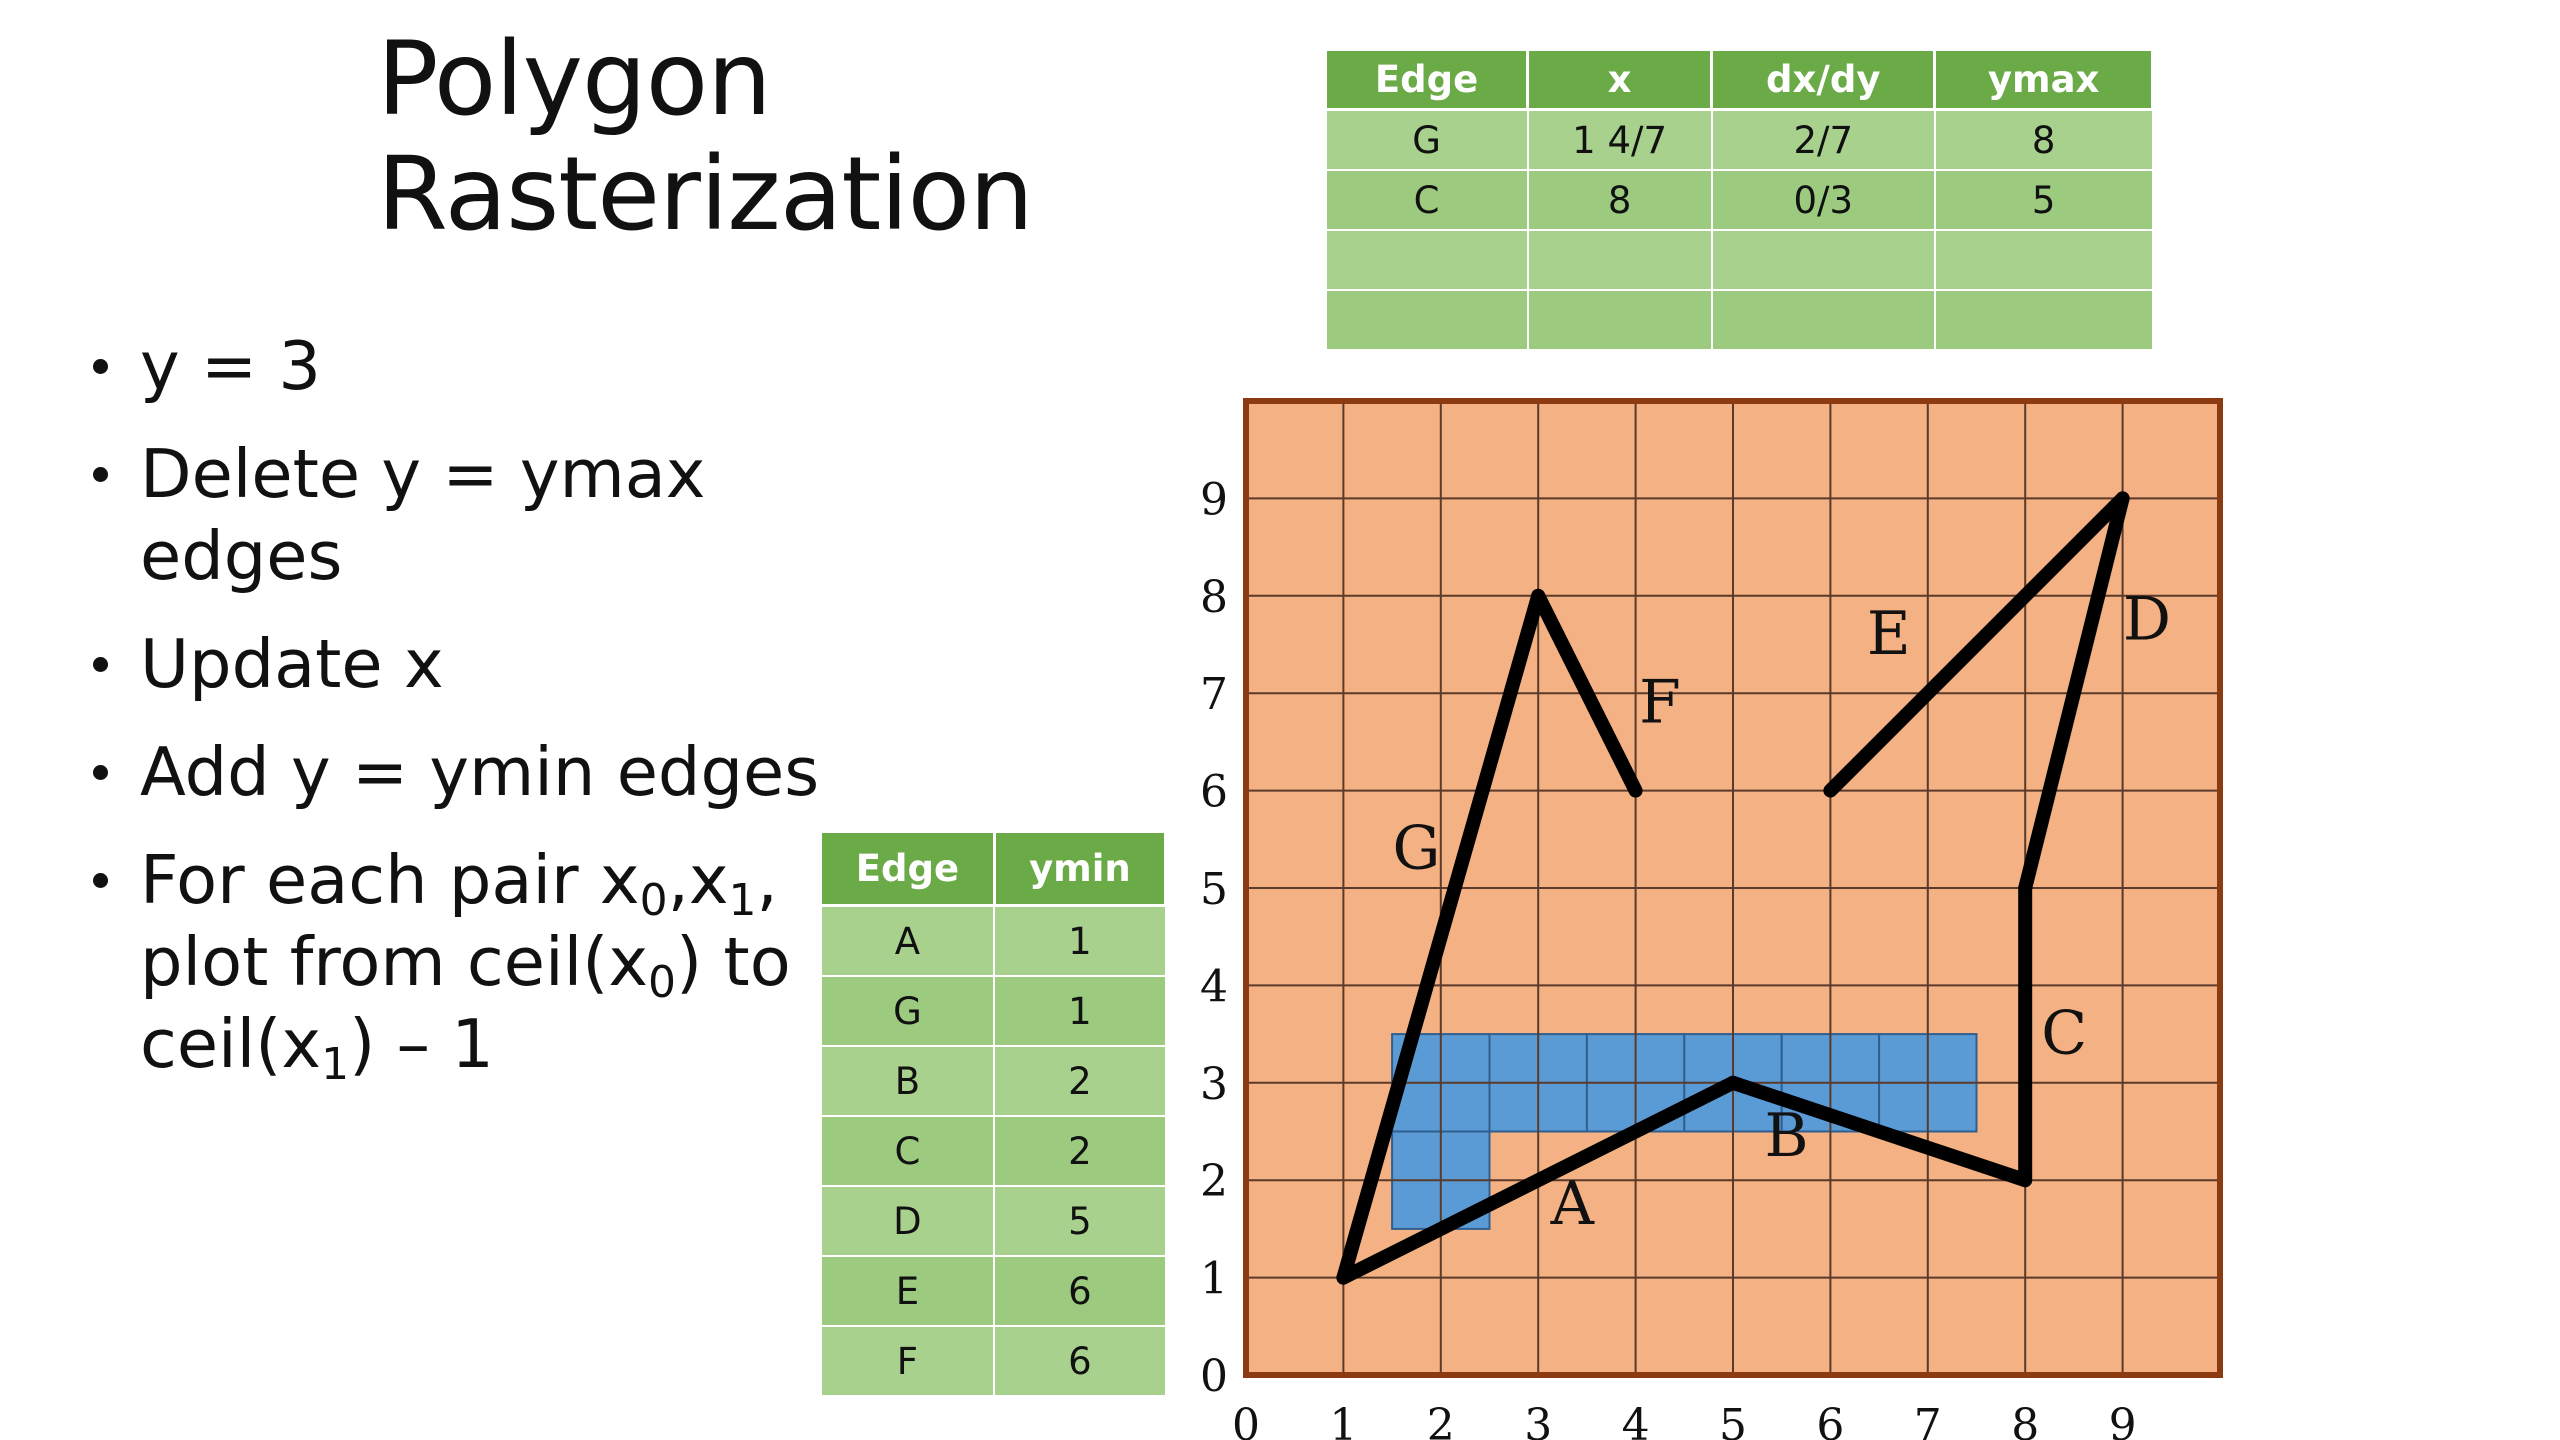 The image size is (2560, 1440). Describe the element at coordinates (1214, 1376) in the screenshot. I see `y-tick-label: 0` at that location.